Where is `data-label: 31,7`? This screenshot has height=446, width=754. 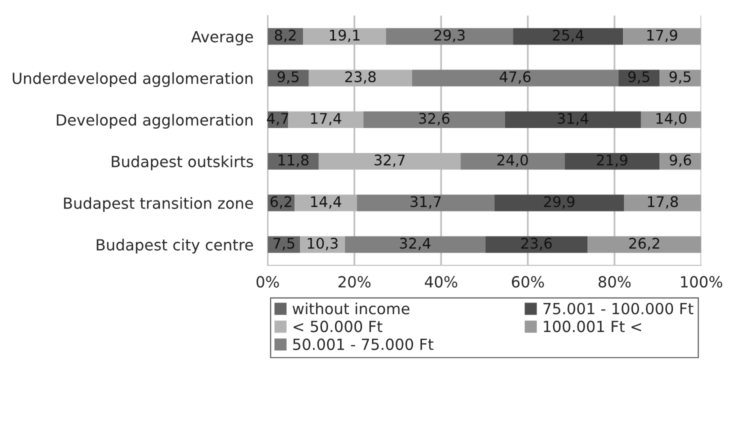
data-label: 31,7 is located at coordinates (425, 202).